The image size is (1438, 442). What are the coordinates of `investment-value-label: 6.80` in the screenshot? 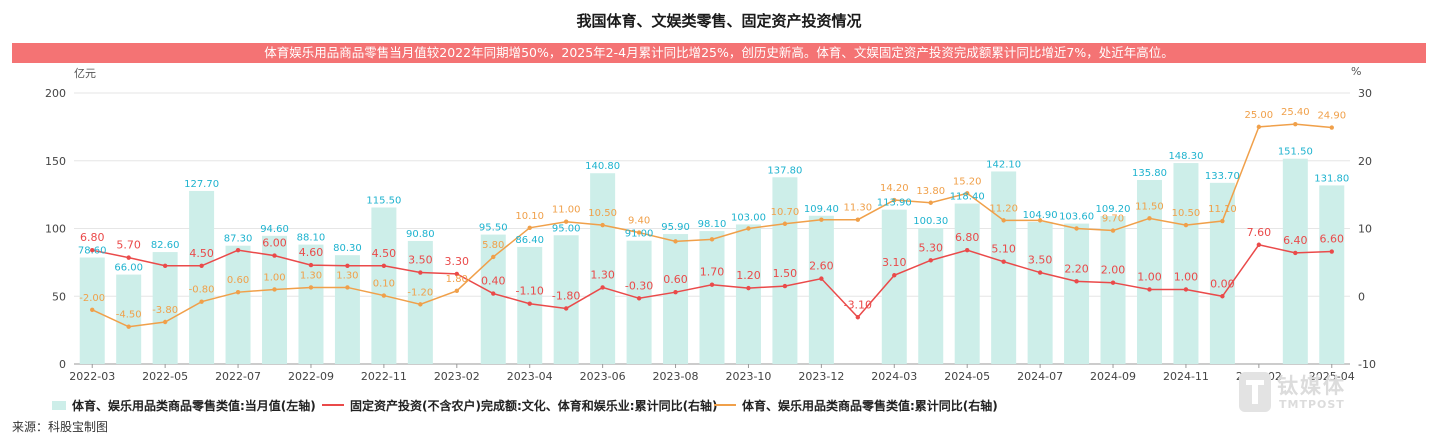 It's located at (92, 237).